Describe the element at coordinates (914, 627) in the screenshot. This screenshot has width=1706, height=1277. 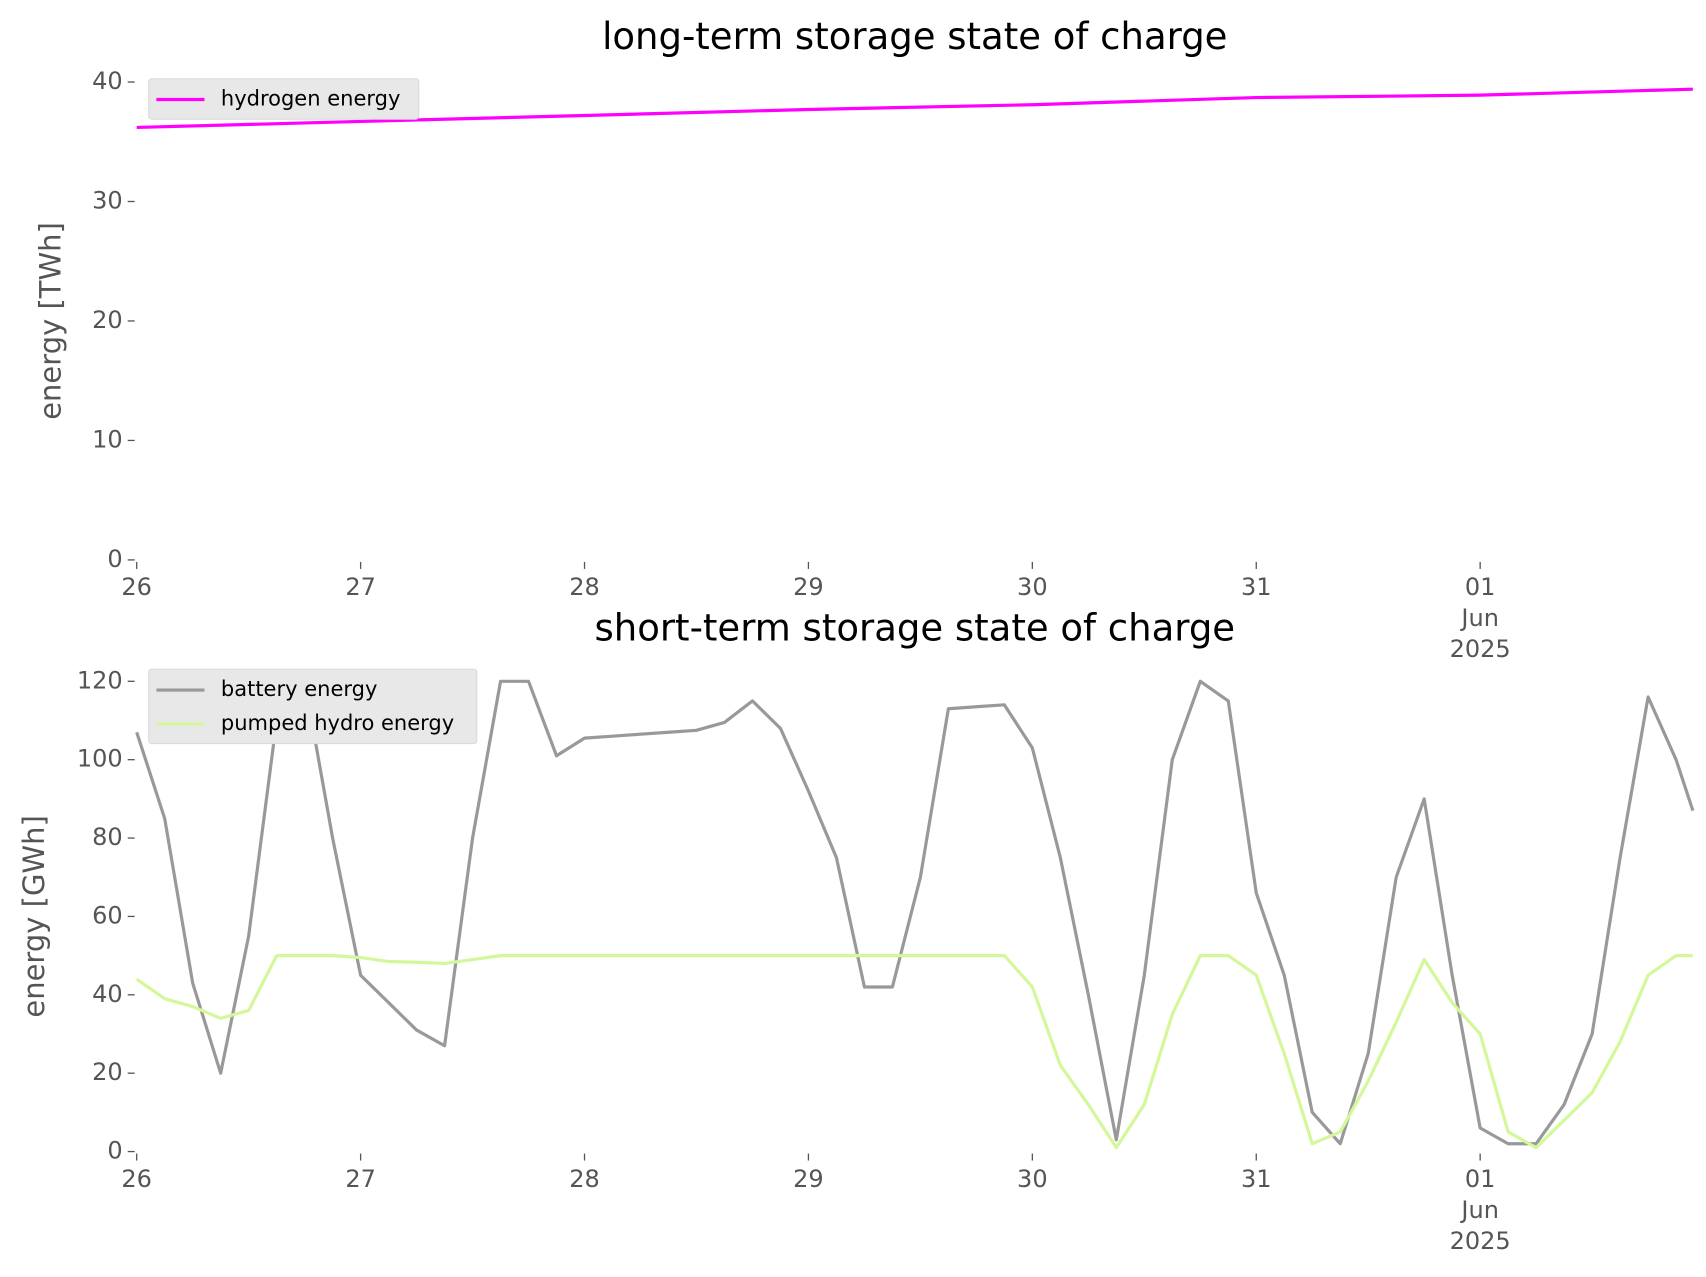
I see `chart-title: short-term storage state of charge` at that location.